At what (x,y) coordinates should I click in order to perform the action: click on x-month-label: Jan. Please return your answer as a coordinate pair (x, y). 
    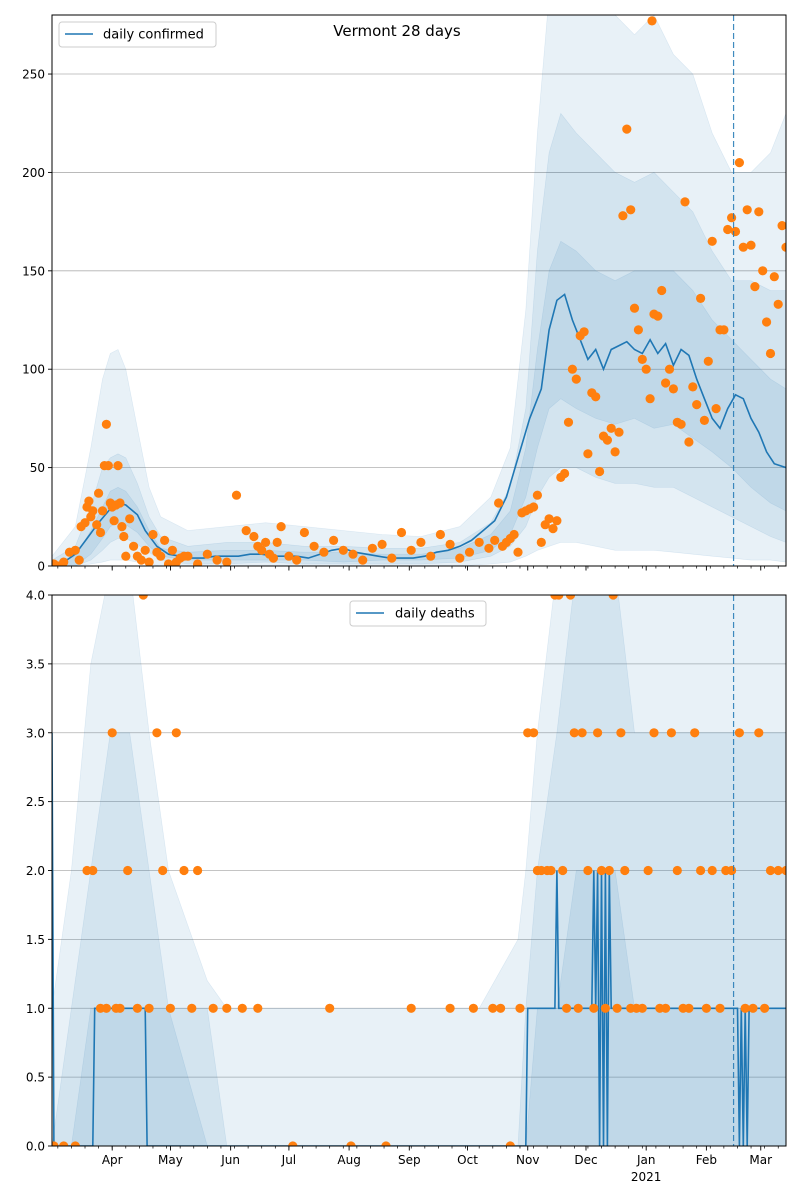
    Looking at the image, I should click on (646, 1160).